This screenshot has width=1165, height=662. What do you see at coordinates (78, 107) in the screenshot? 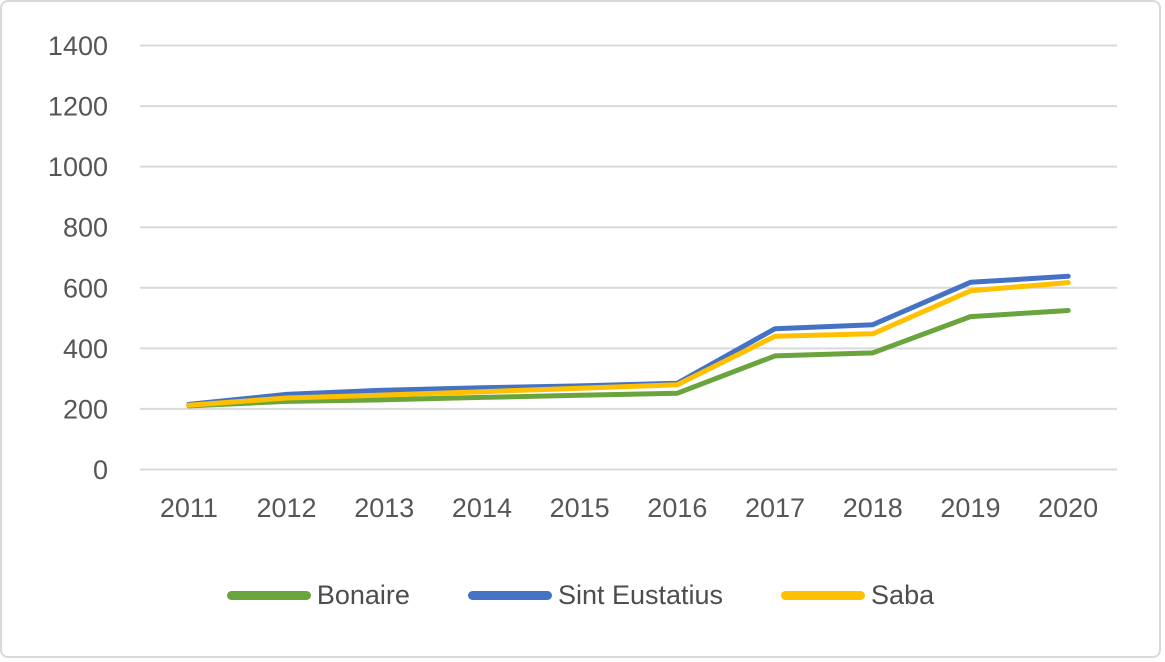
I see `y-axis-label-1200: 1200` at bounding box center [78, 107].